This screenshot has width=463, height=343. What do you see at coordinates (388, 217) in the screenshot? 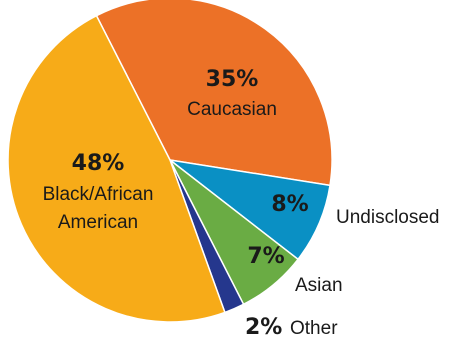
I see `slice-category-label-undisclosed: Undisclosed` at bounding box center [388, 217].